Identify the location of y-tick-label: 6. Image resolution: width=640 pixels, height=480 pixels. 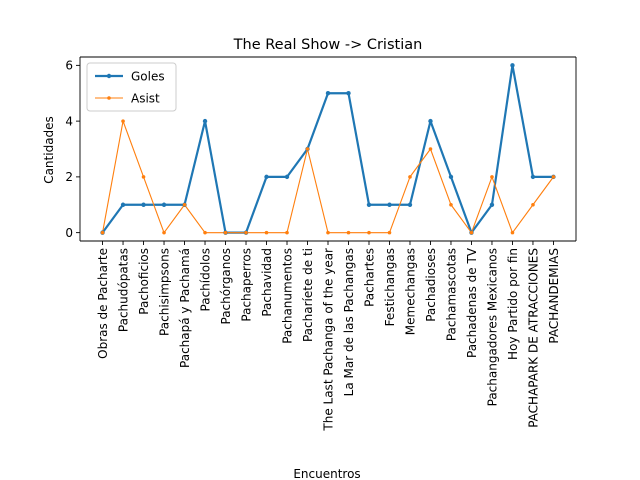
(69, 66).